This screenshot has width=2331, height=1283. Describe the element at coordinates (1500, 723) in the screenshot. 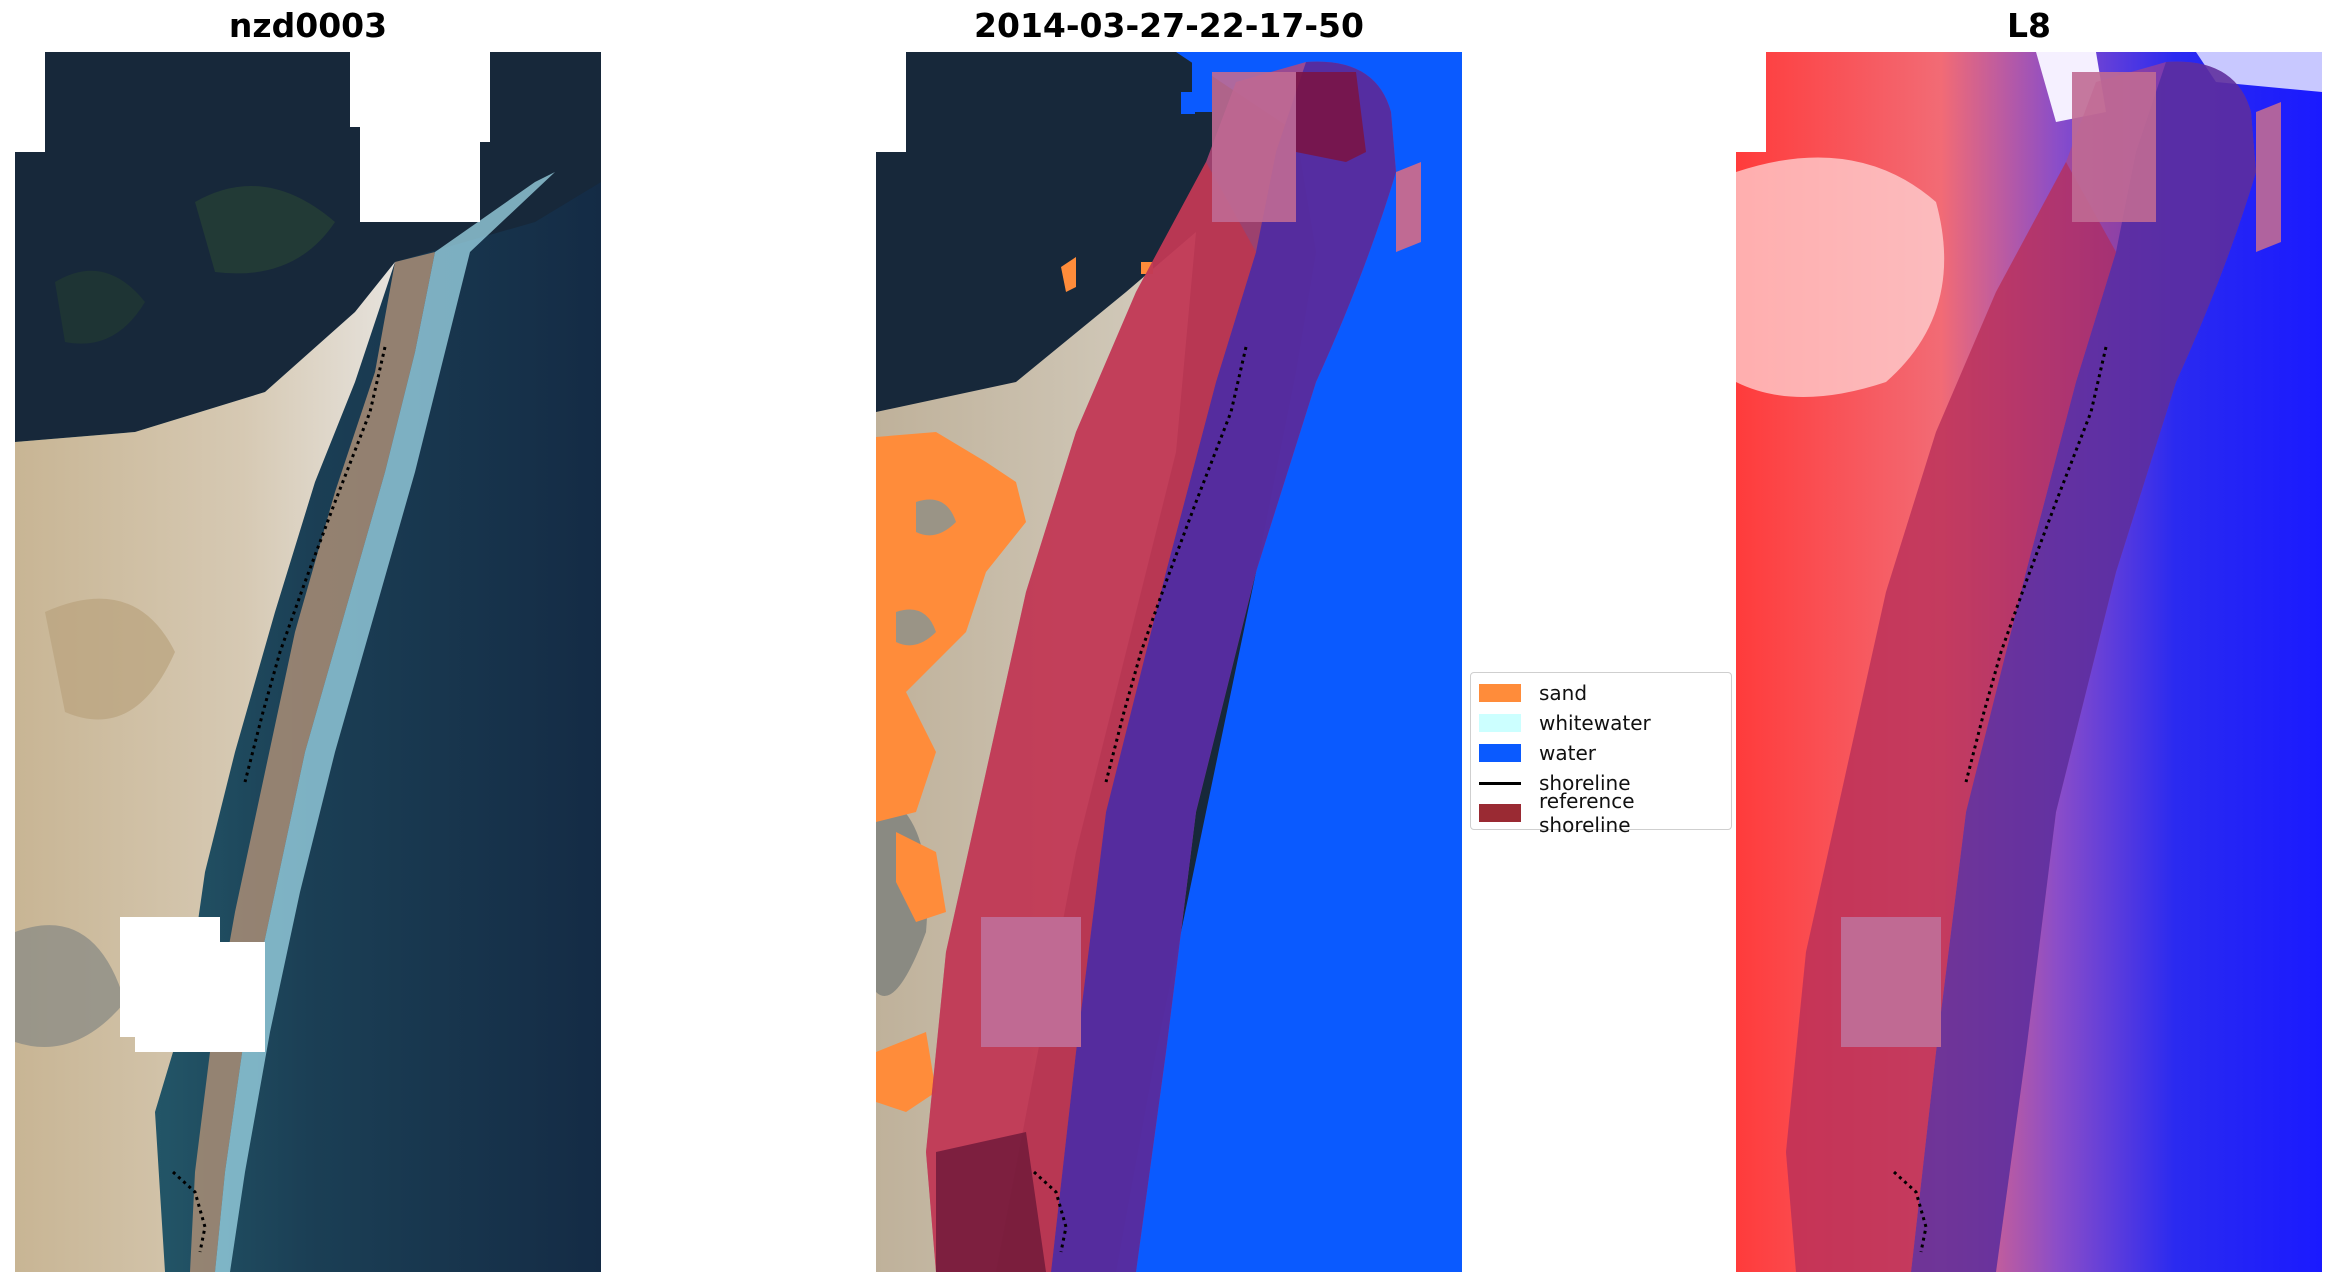

I see `whitewater-swatch` at that location.